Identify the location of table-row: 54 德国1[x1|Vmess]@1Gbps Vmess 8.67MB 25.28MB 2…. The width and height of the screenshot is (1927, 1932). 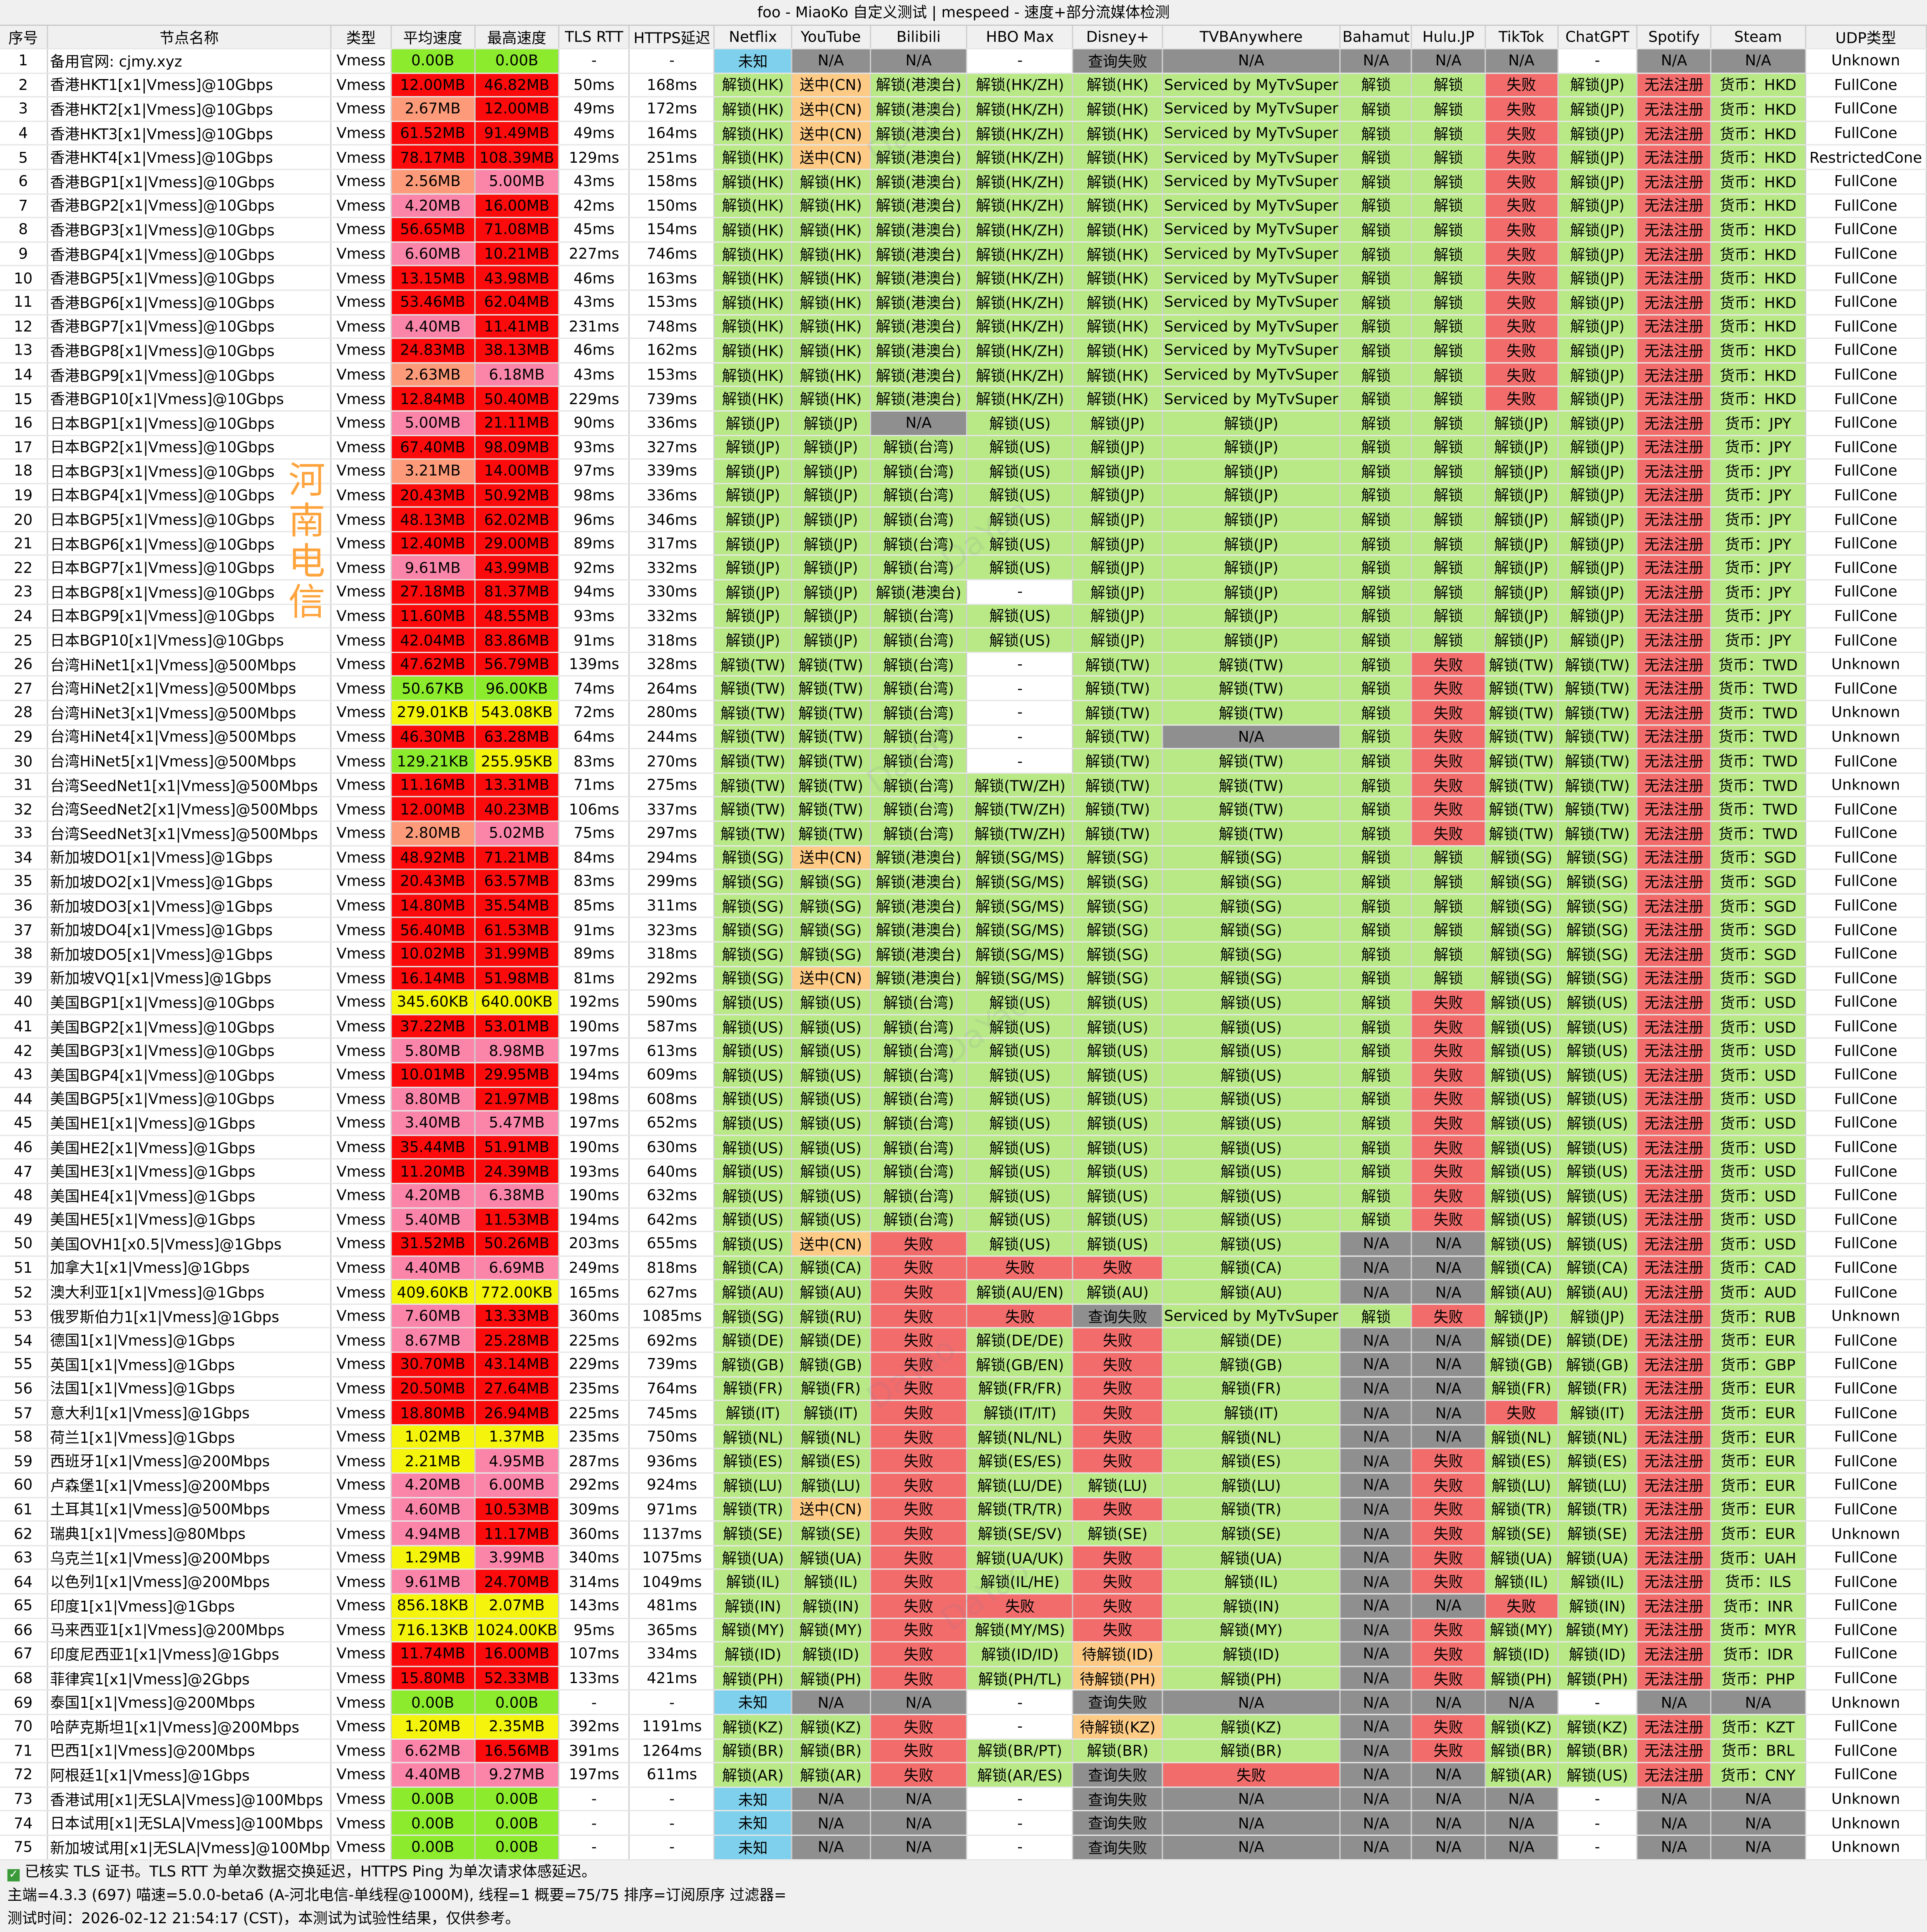
(963, 1340).